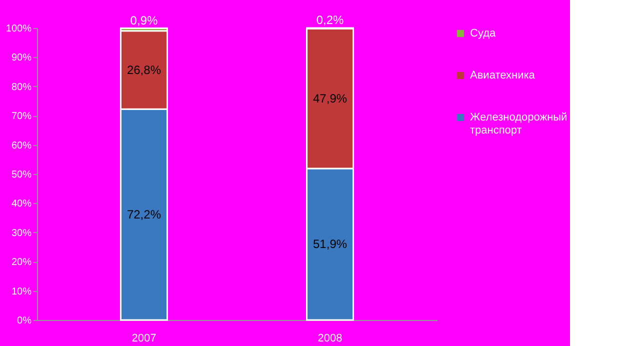  What do you see at coordinates (144, 70) in the screenshot?
I see `data-label: 26,8%` at bounding box center [144, 70].